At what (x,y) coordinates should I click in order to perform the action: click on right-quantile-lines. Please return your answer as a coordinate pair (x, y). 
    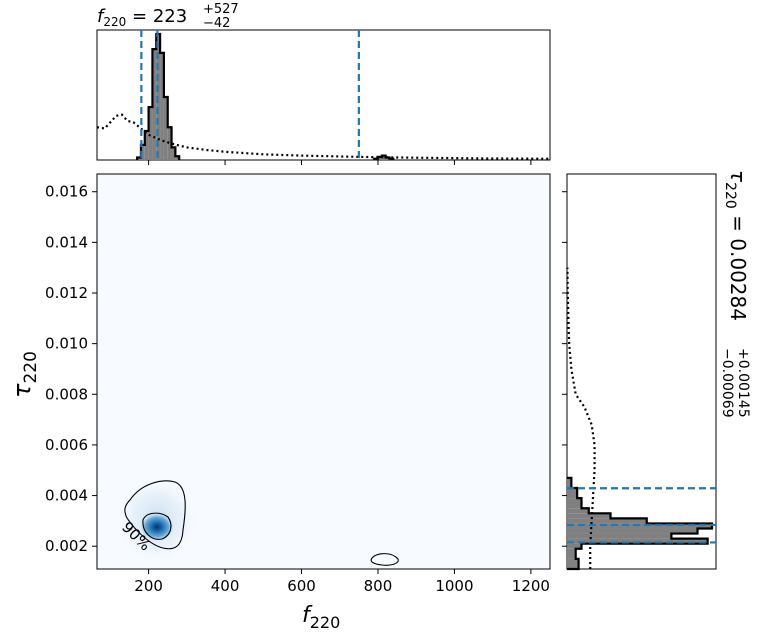
    Looking at the image, I should click on (641, 515).